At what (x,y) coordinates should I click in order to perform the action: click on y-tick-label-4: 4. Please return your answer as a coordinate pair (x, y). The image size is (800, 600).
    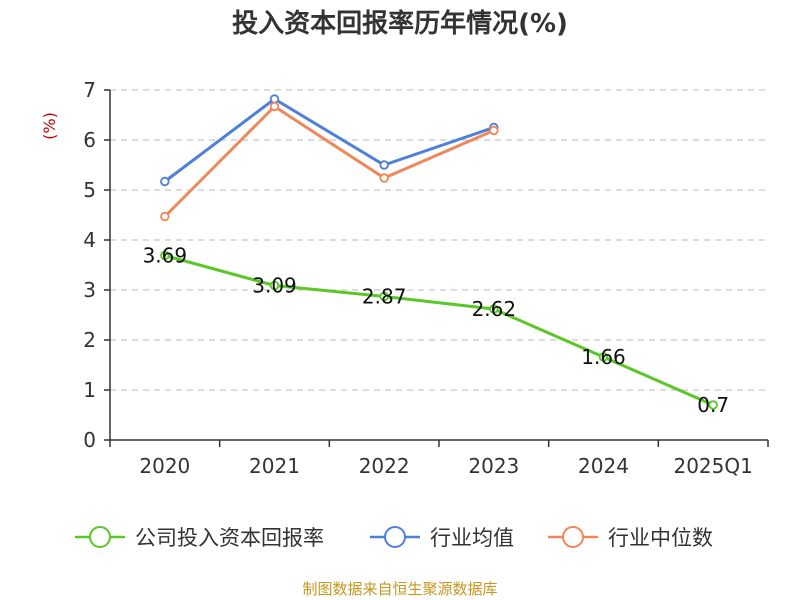
    Looking at the image, I should click on (89, 240).